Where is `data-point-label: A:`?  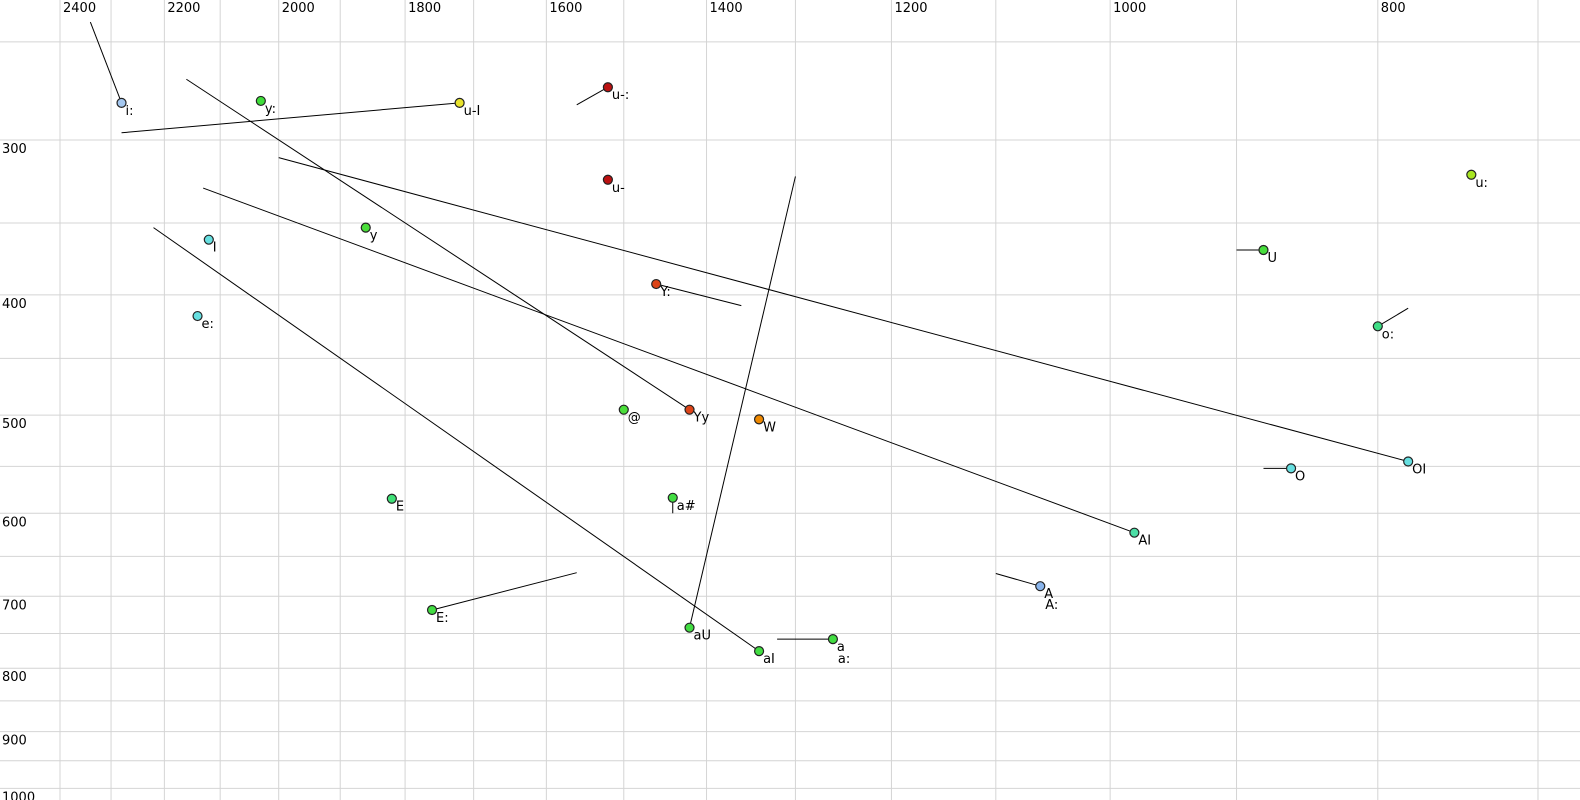
data-point-label: A: is located at coordinates (1051, 605).